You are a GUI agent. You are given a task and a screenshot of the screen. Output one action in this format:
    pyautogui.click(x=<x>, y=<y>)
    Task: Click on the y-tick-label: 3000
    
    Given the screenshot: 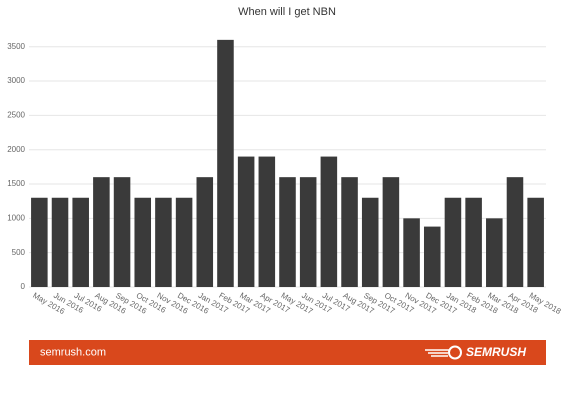 What is the action you would take?
    pyautogui.click(x=16, y=80)
    